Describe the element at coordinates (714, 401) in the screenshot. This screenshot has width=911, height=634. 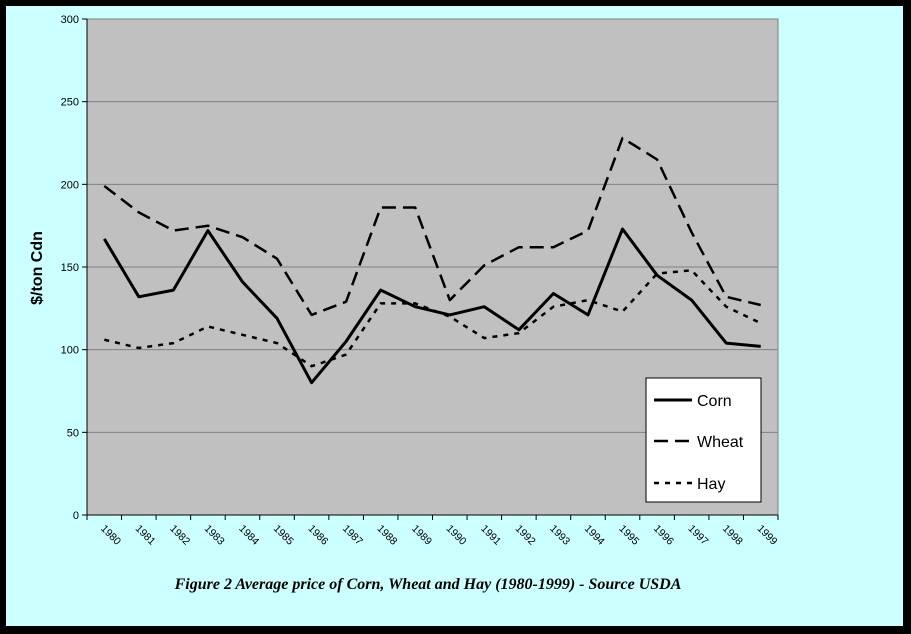
I see `legend-label-corn: Corn` at that location.